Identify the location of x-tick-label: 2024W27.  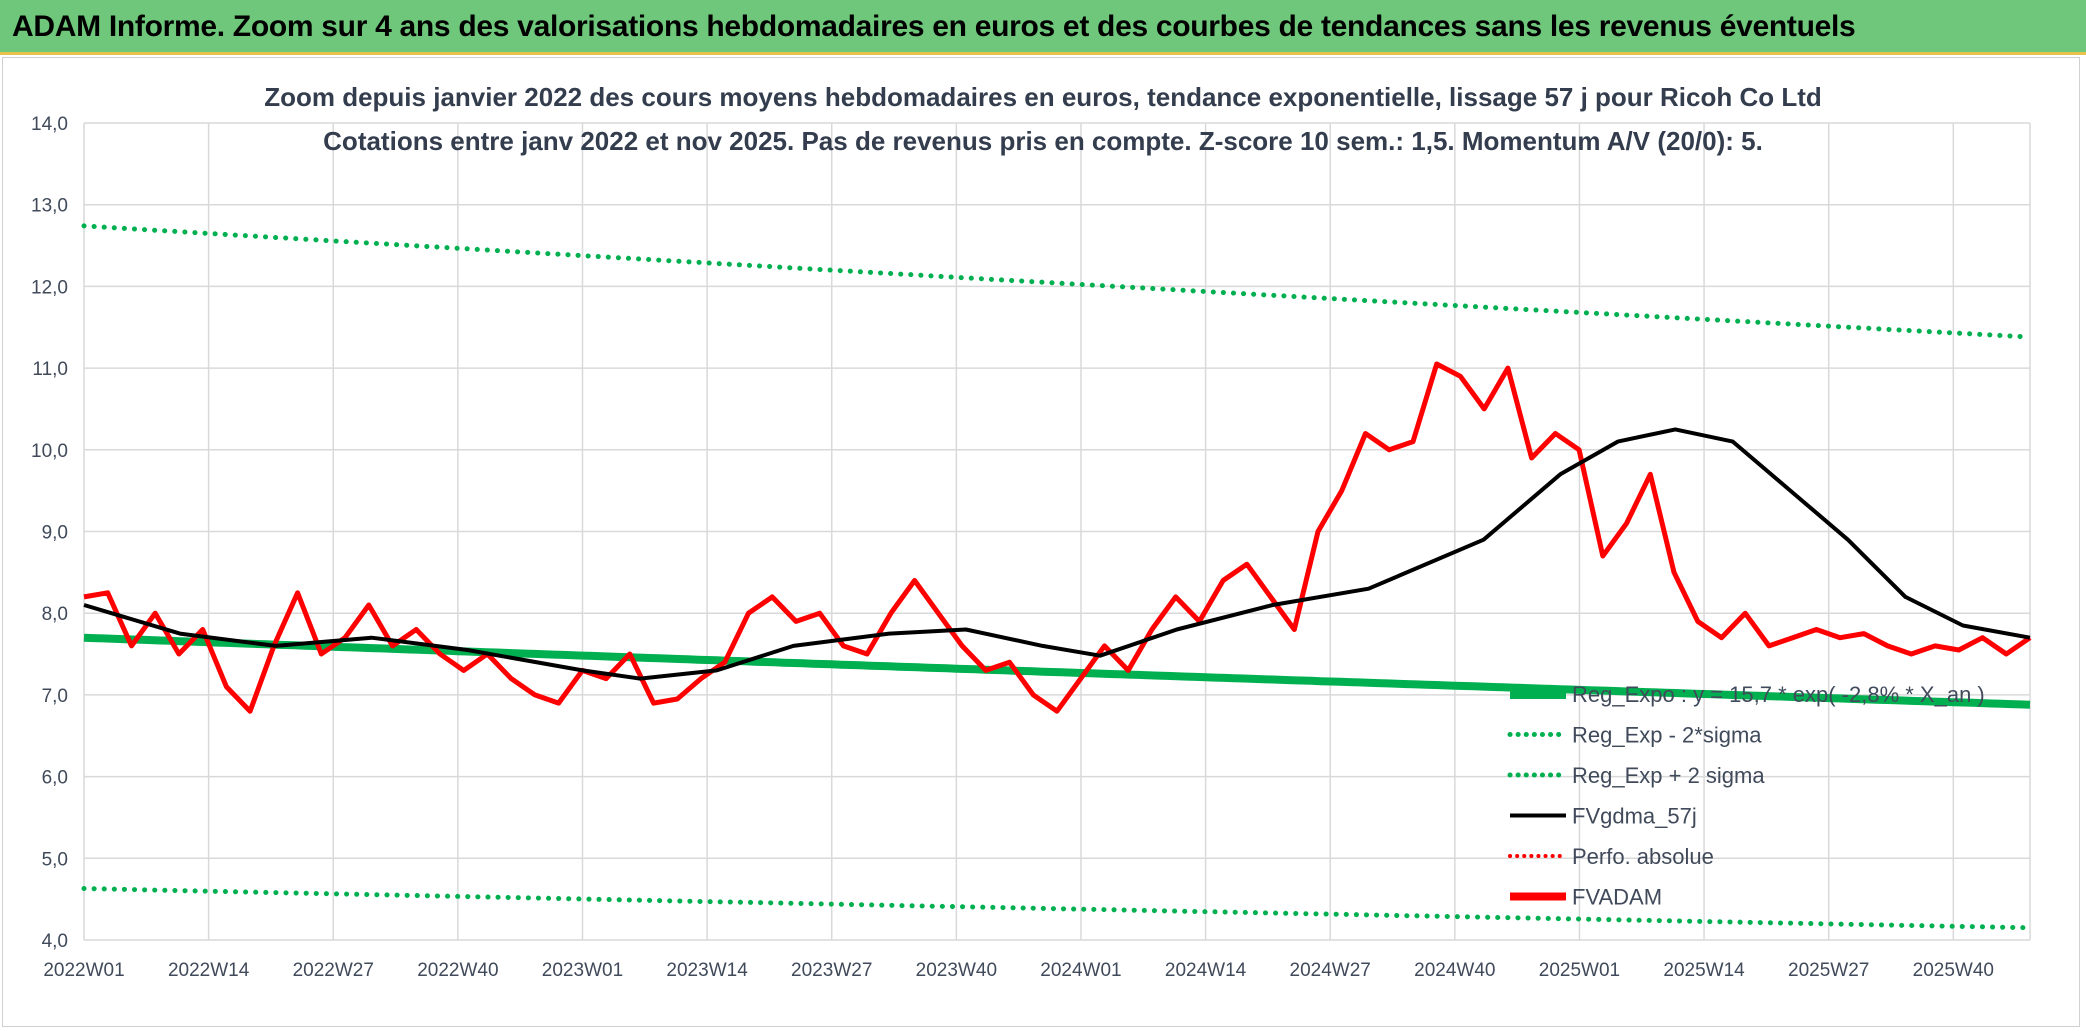
(1330, 970).